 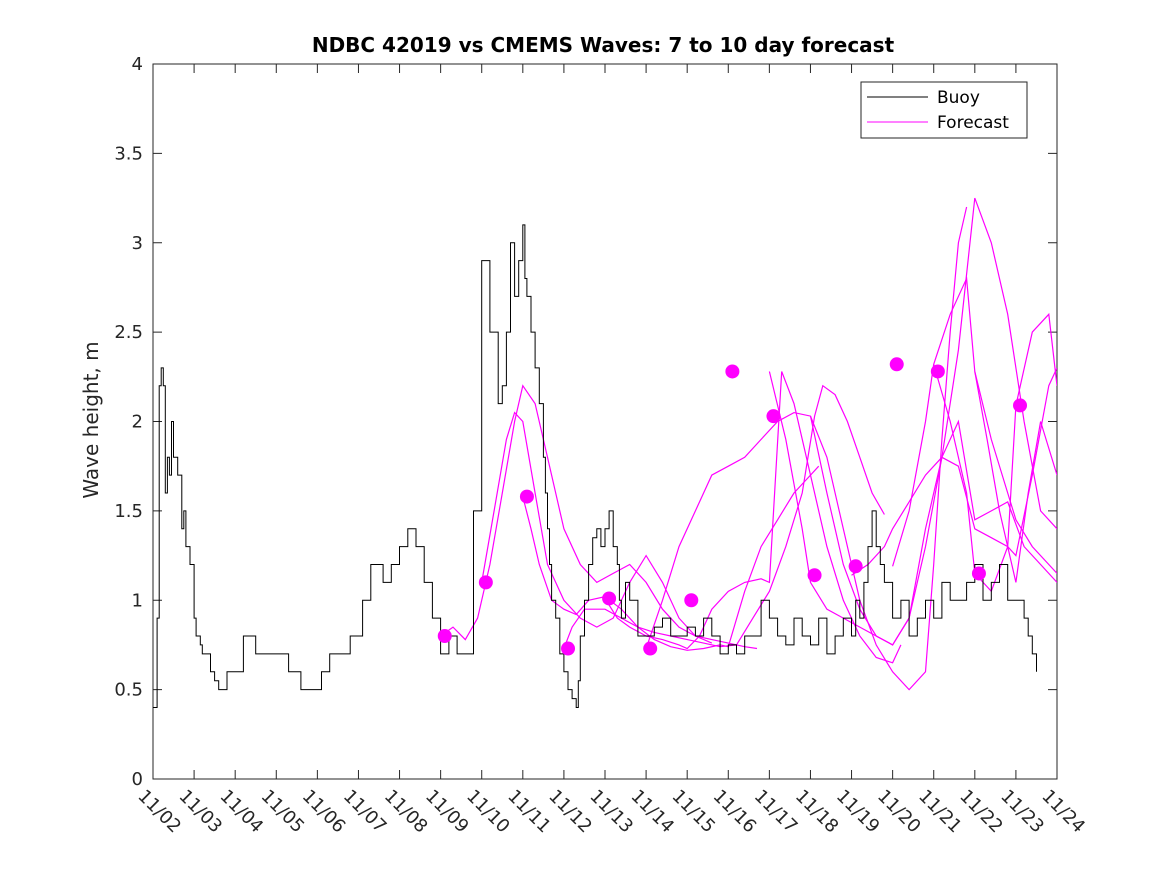 What do you see at coordinates (128, 690) in the screenshot?
I see `y-tick-label: 0.5` at bounding box center [128, 690].